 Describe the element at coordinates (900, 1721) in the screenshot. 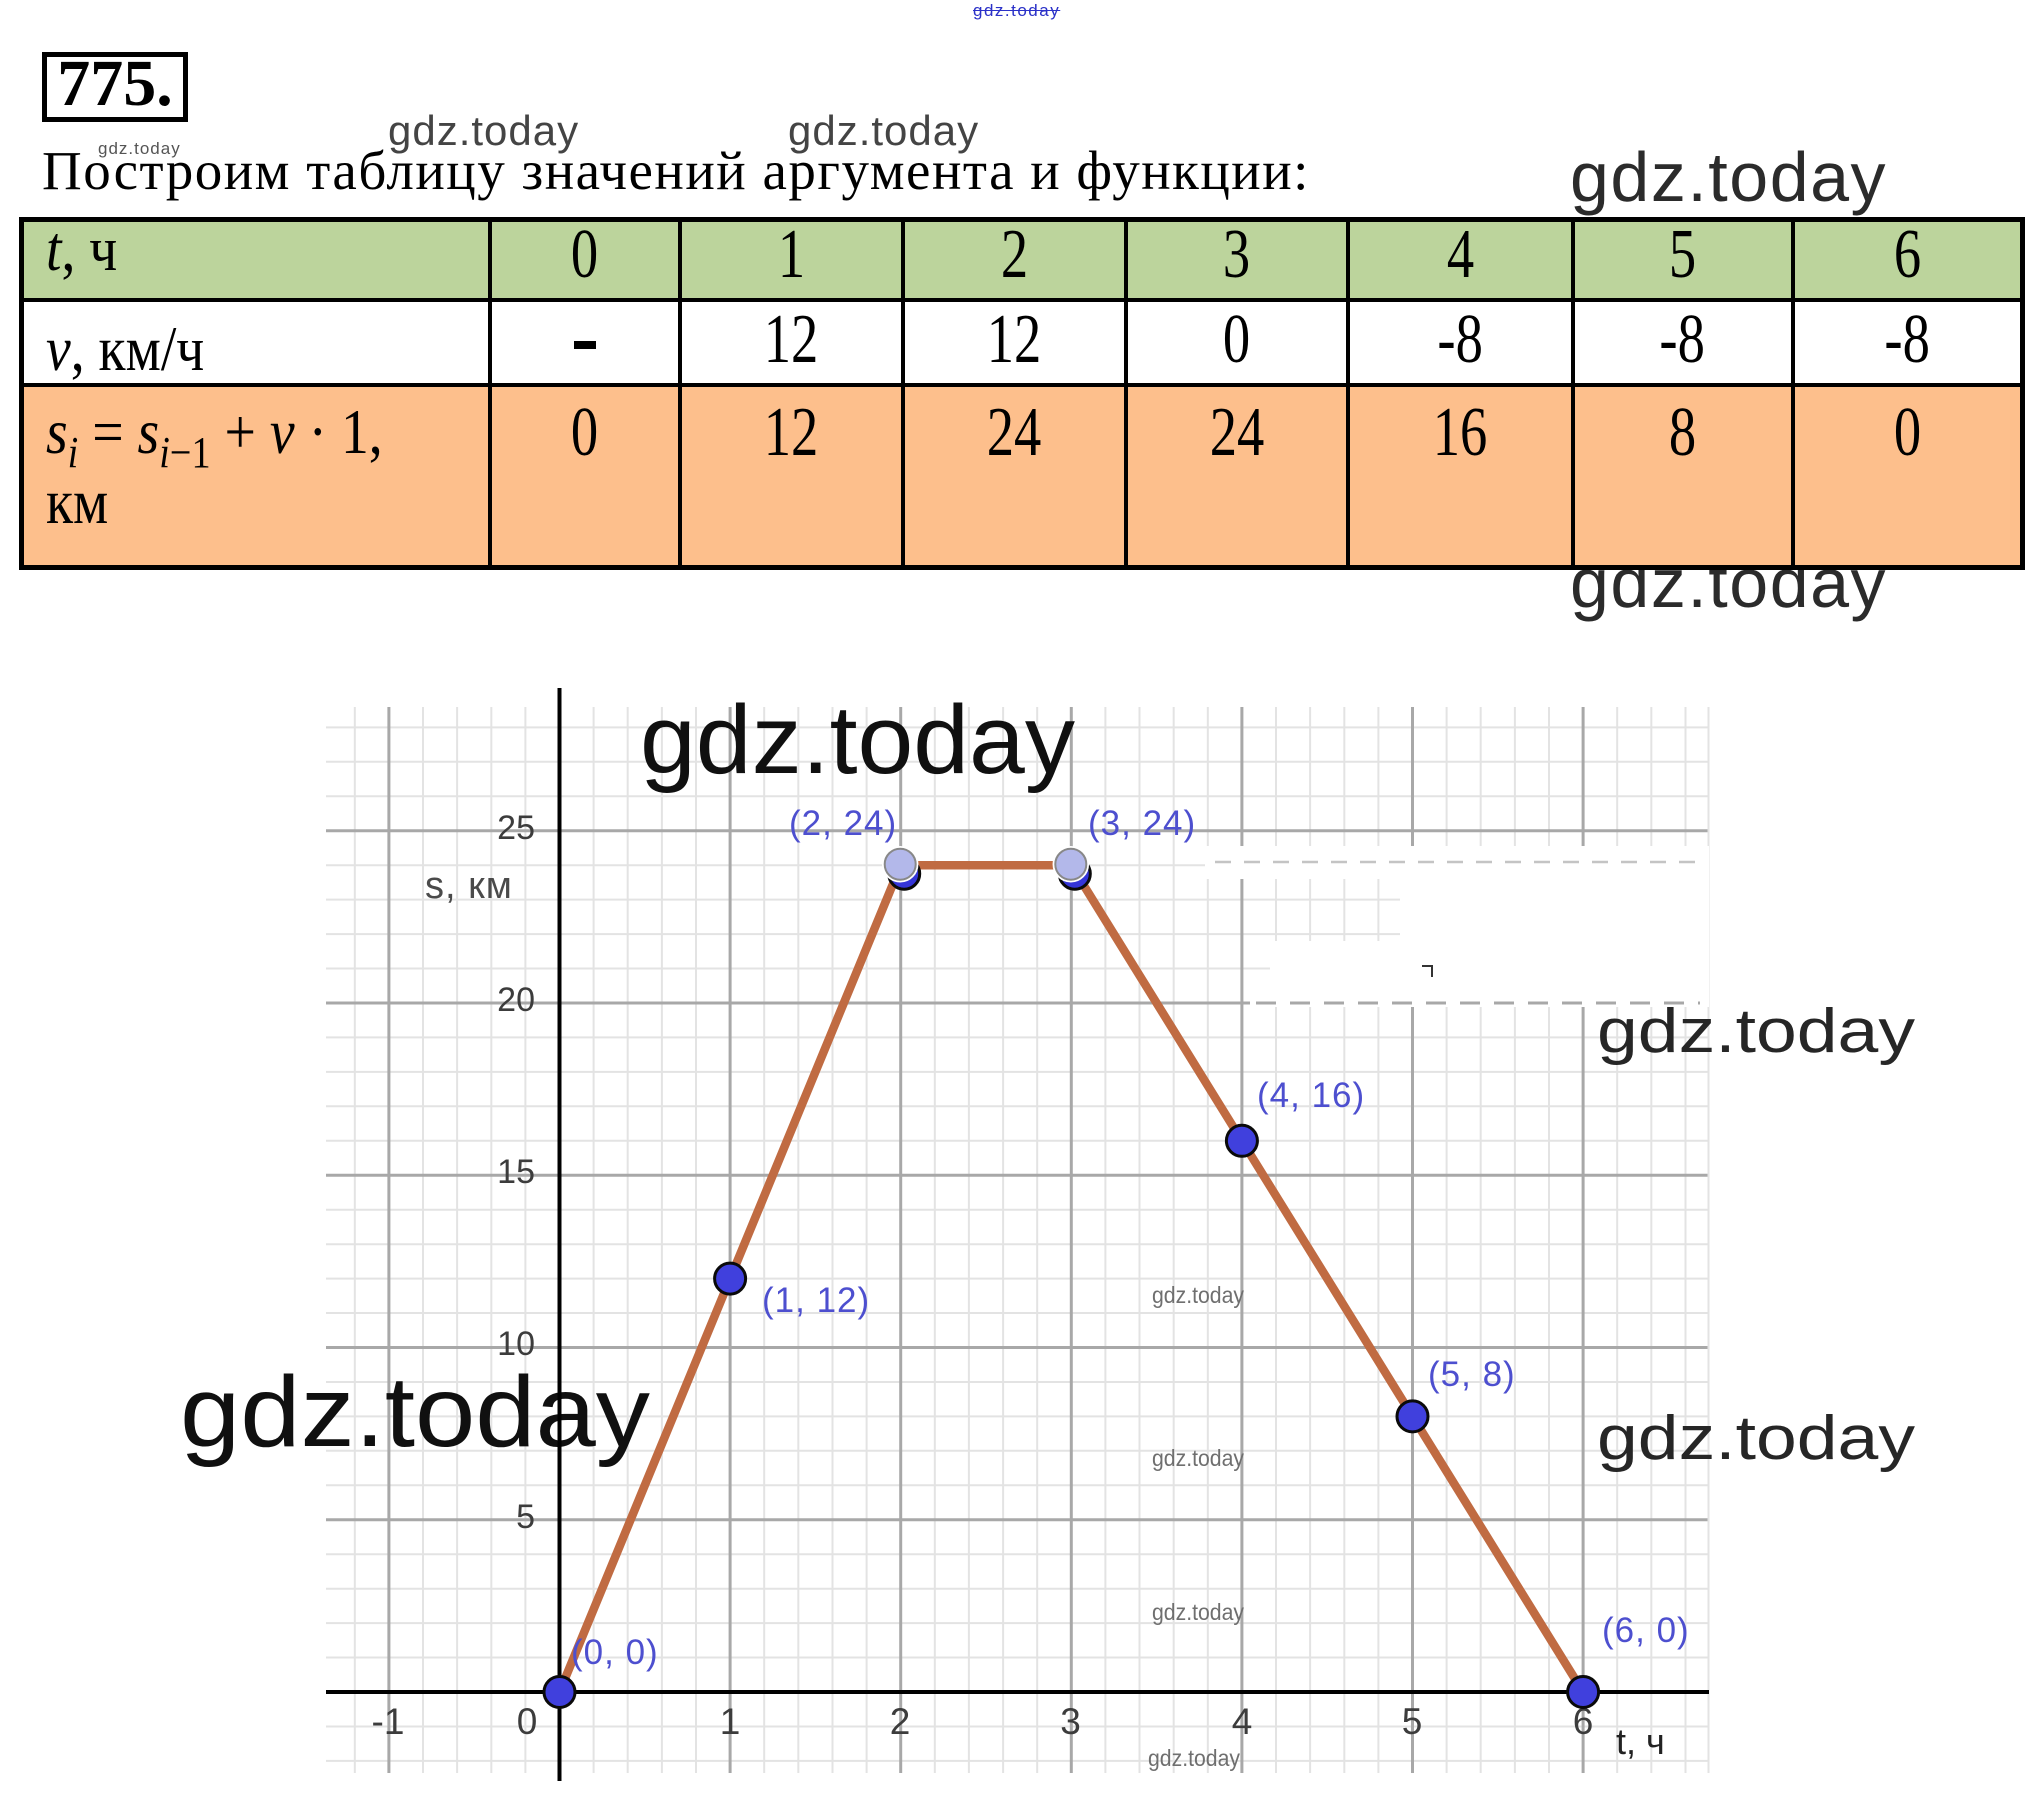

I see `svg-text: 2` at that location.